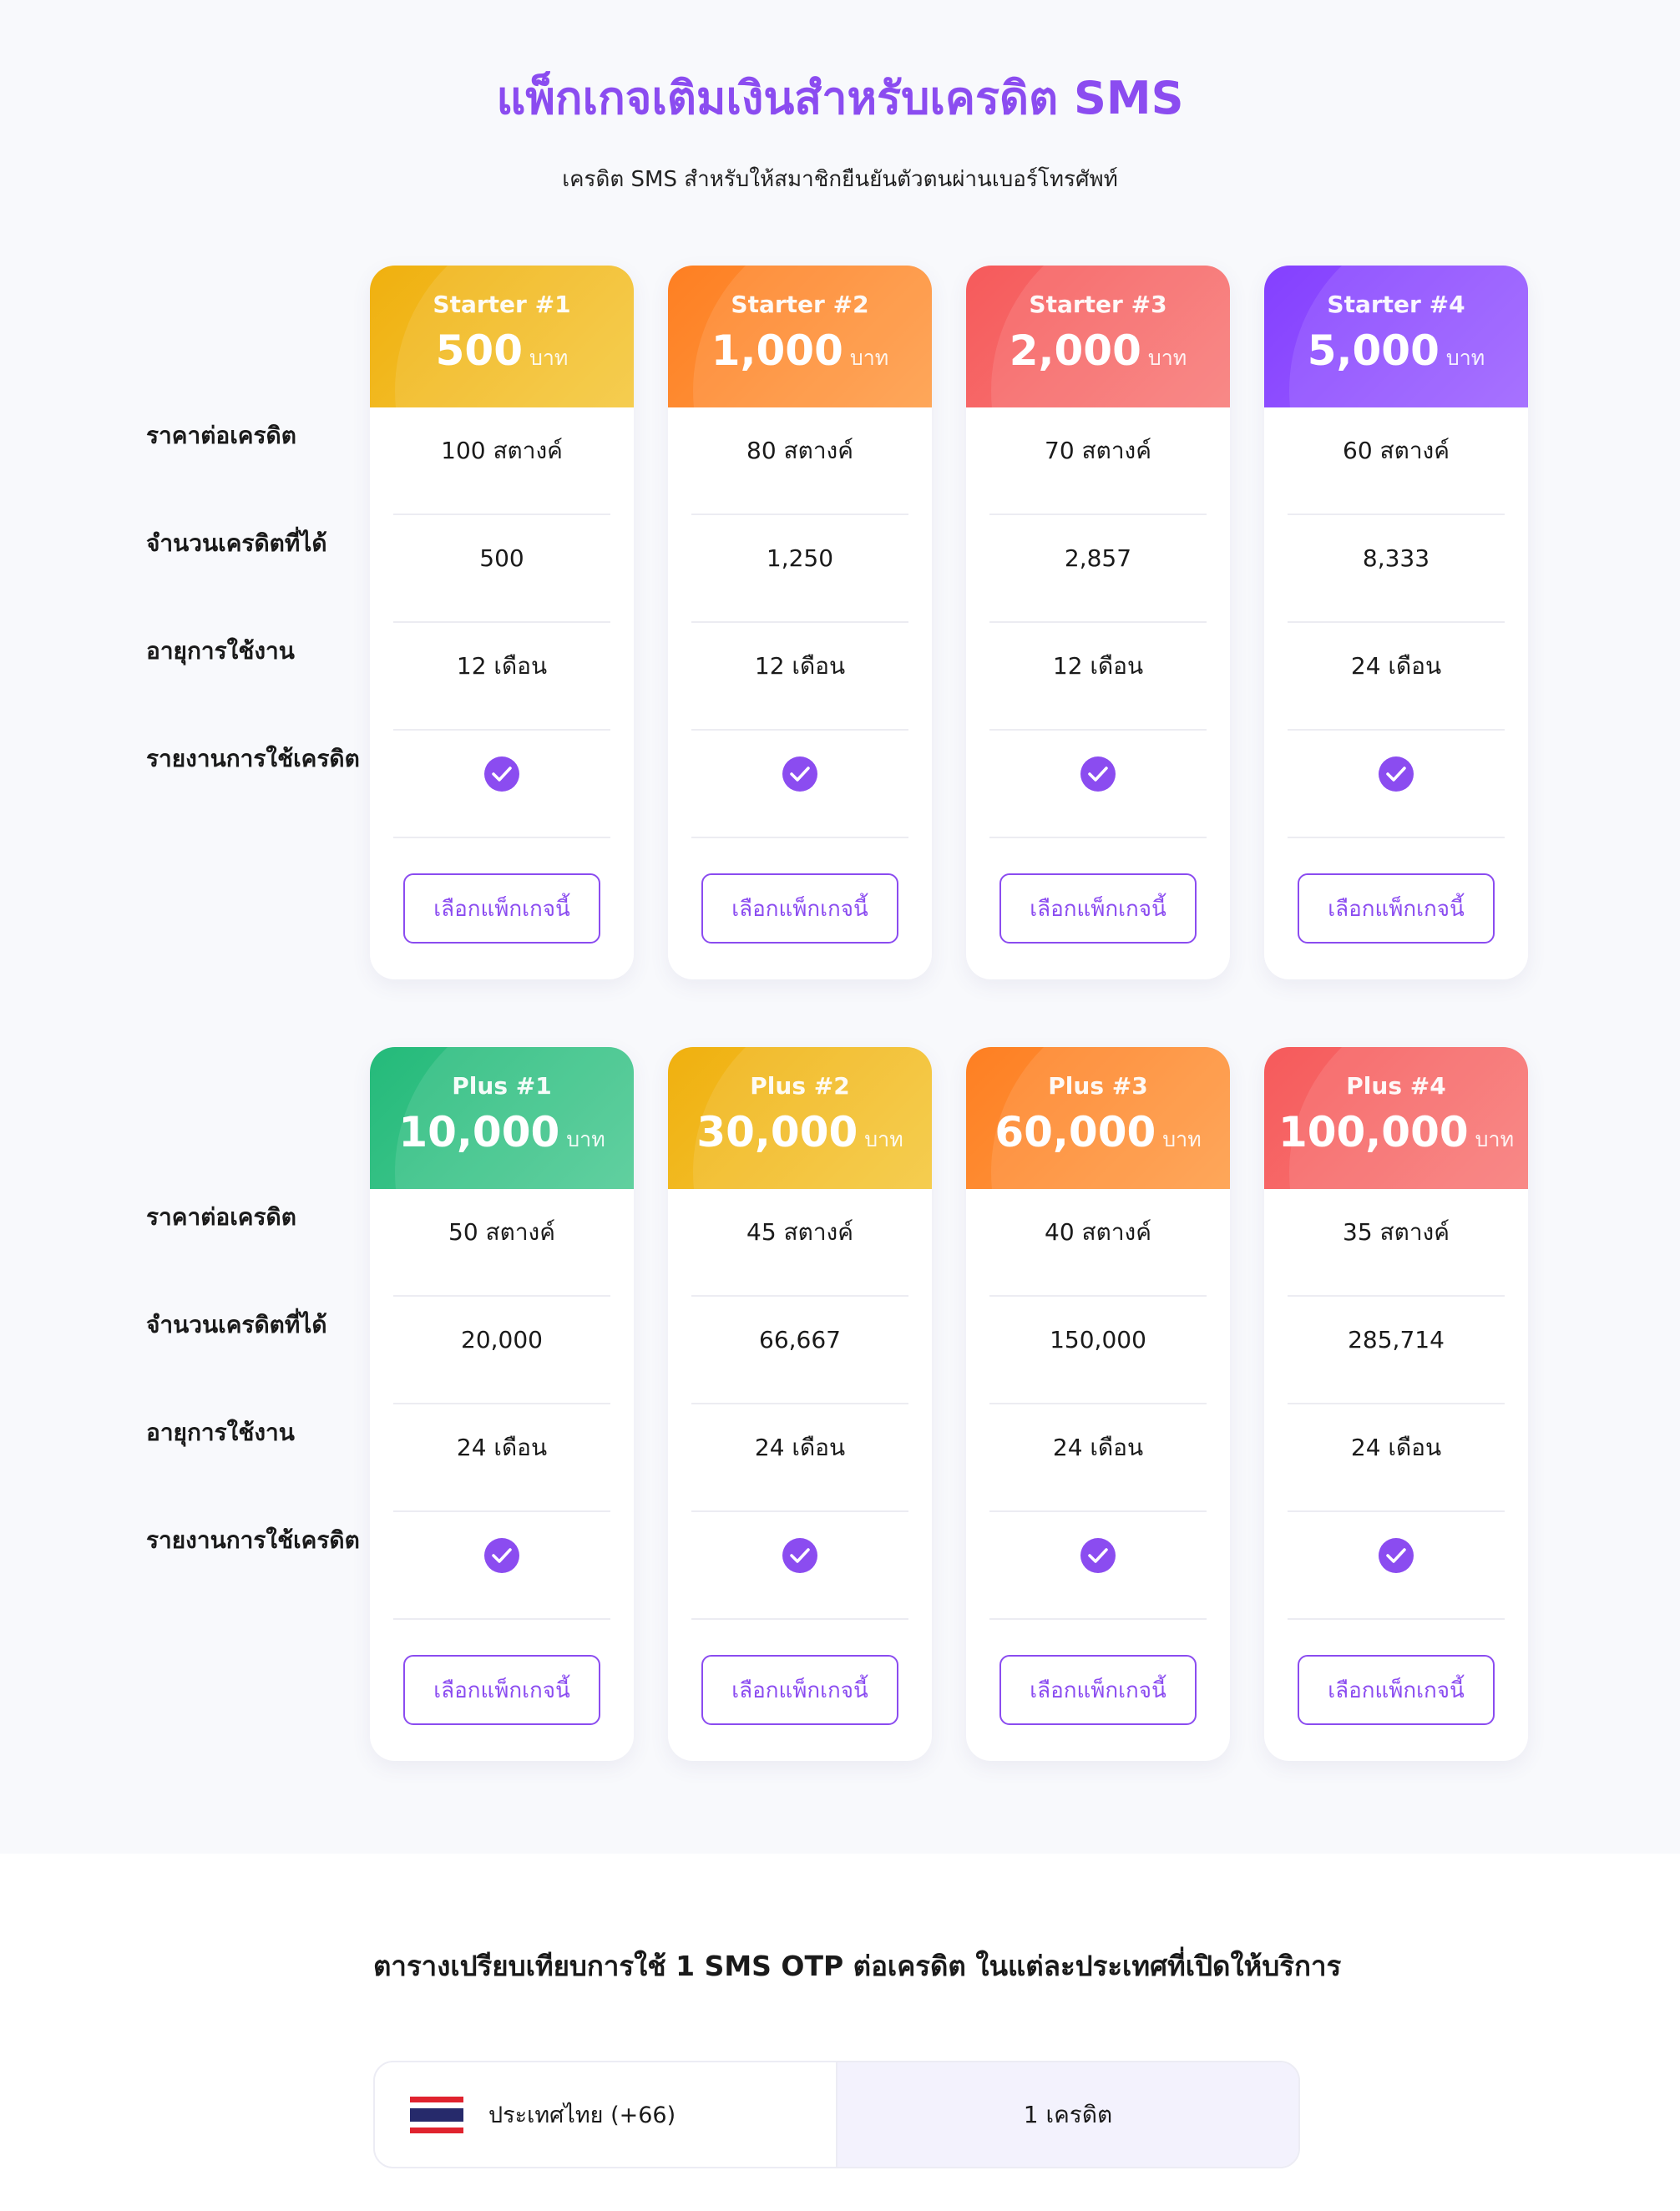 The width and height of the screenshot is (1680, 2211). Describe the element at coordinates (501, 1231) in the screenshot. I see `price-per-credit-value: 50 สตางค์` at that location.